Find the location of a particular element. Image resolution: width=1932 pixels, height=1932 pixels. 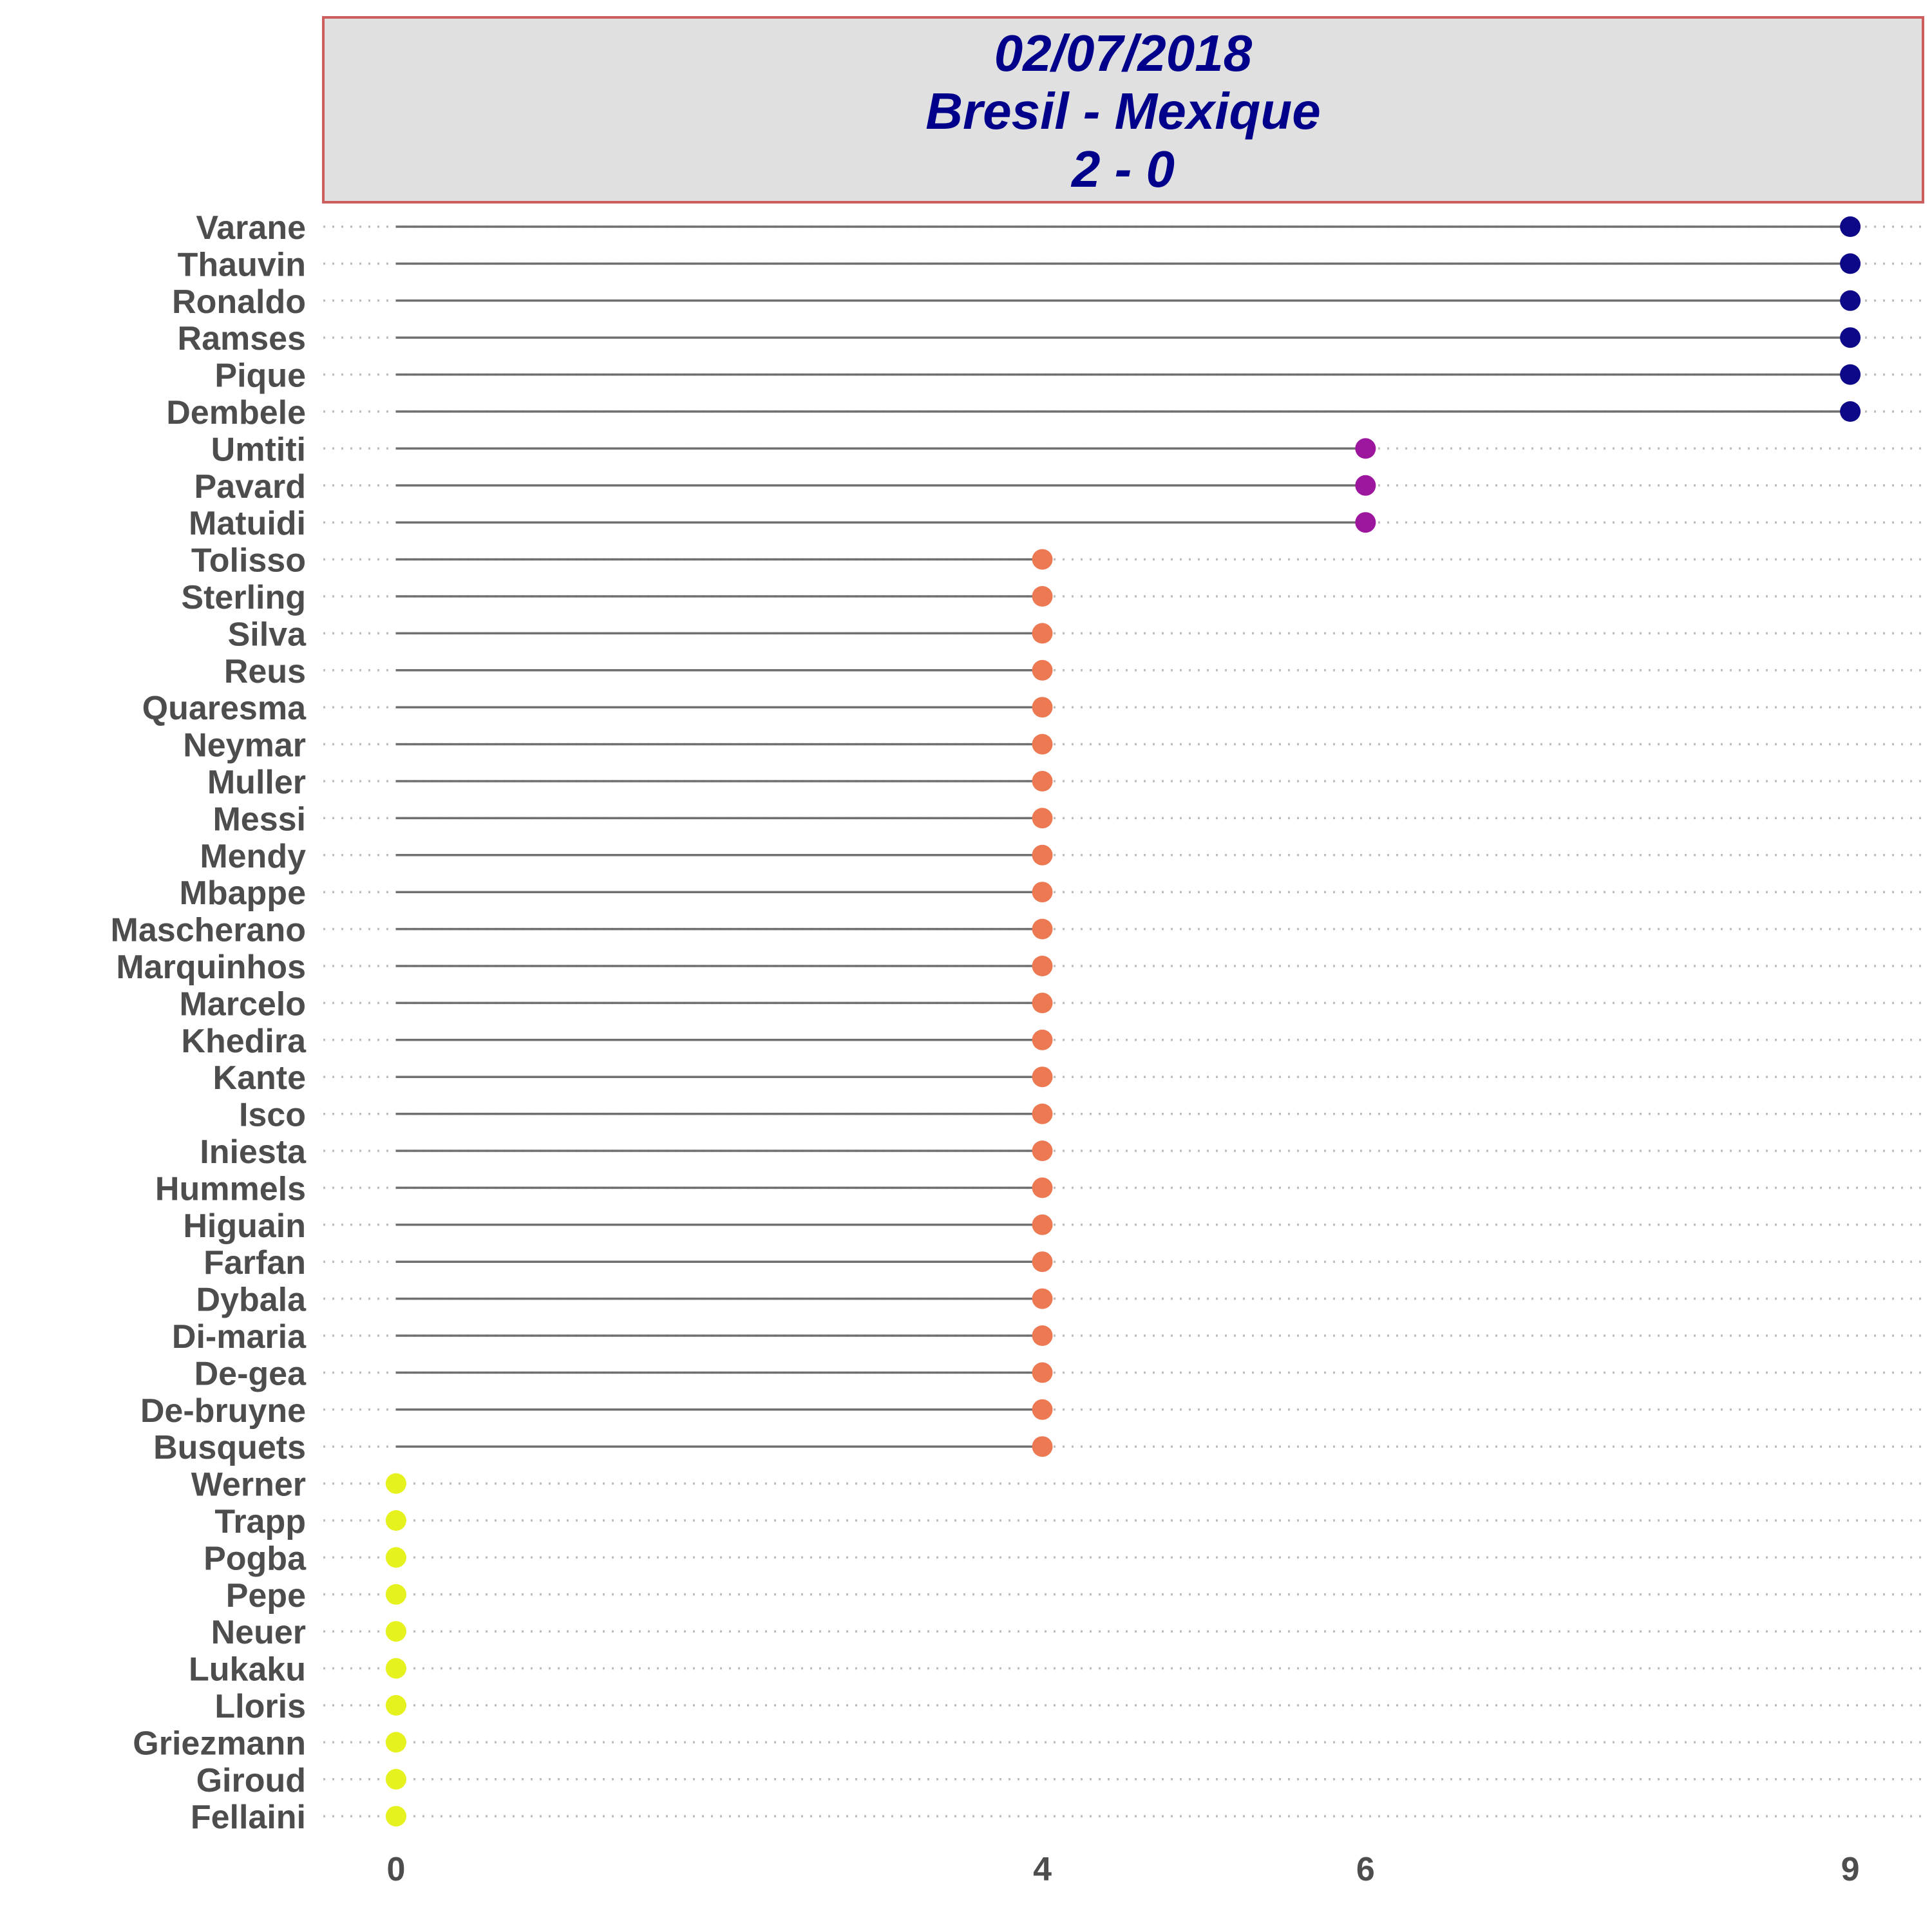

x-tick-label: 6 is located at coordinates (1366, 1869).